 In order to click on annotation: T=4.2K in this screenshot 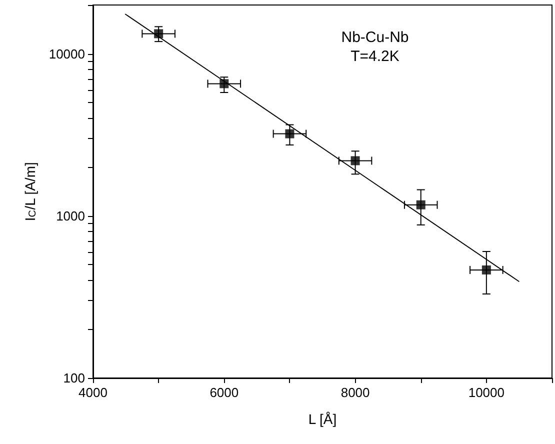, I will do `click(375, 56)`.